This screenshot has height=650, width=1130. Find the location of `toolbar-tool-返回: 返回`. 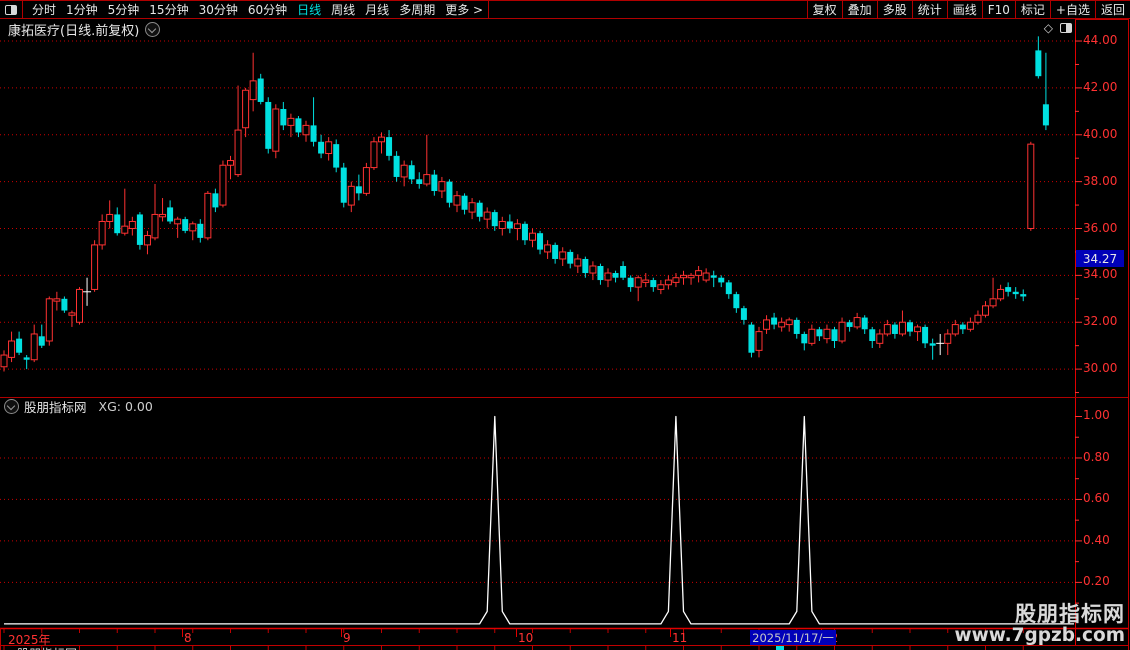

toolbar-tool-返回: 返回 is located at coordinates (1112, 9).